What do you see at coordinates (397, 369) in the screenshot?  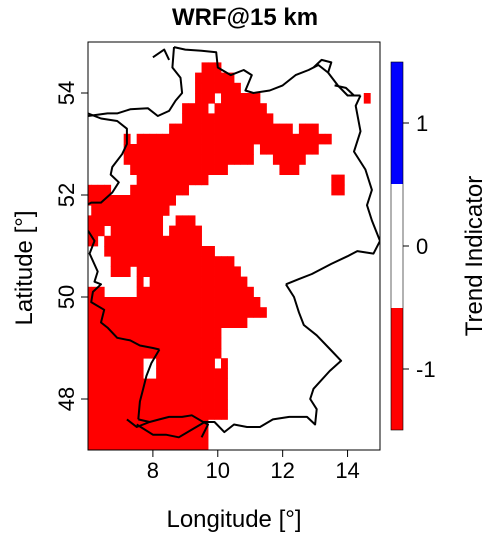 I see `legend-band-negative` at bounding box center [397, 369].